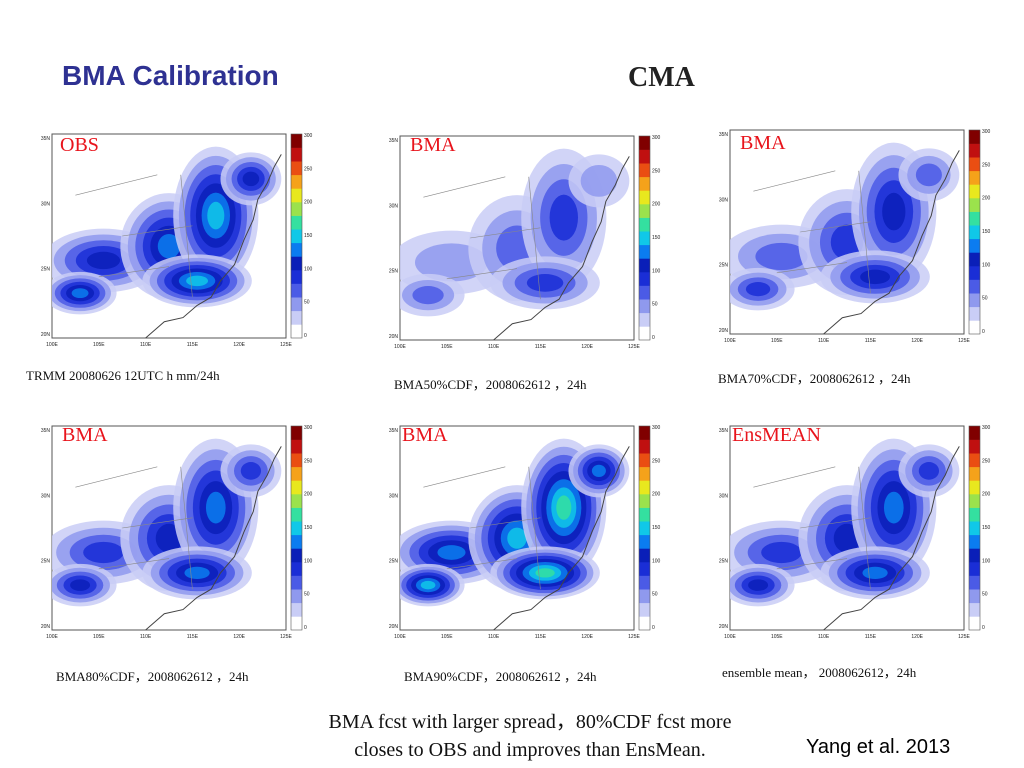  Describe the element at coordinates (123, 375) in the screenshot. I see `panel-caption-obs: TRMM 20080626 12UTC h mm/24h` at that location.